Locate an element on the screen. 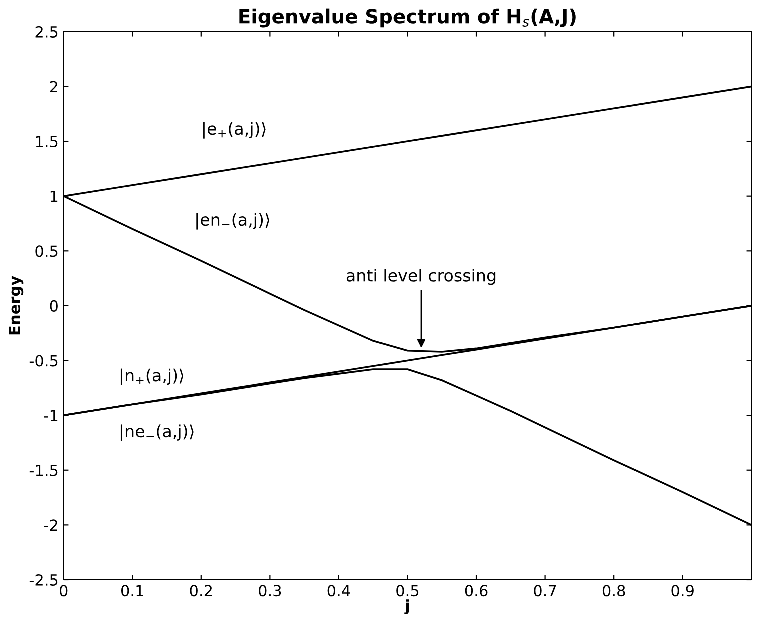  y-tick-label: 0 is located at coordinates (54, 306).